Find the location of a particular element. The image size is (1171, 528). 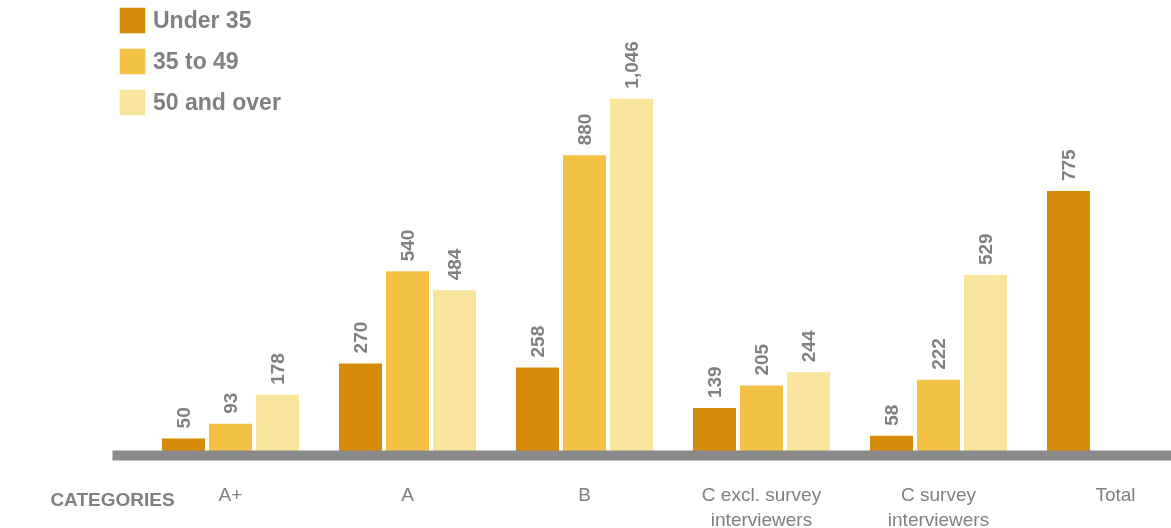

x-tick-label: A is located at coordinates (408, 494).